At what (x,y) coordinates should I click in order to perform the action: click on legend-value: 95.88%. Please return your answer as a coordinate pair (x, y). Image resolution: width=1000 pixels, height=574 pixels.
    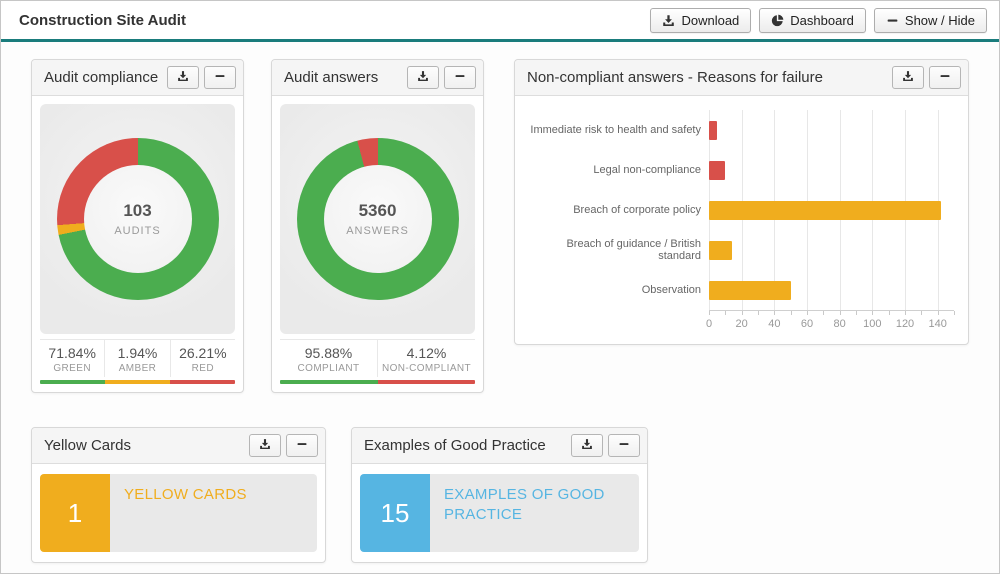
    Looking at the image, I should click on (328, 353).